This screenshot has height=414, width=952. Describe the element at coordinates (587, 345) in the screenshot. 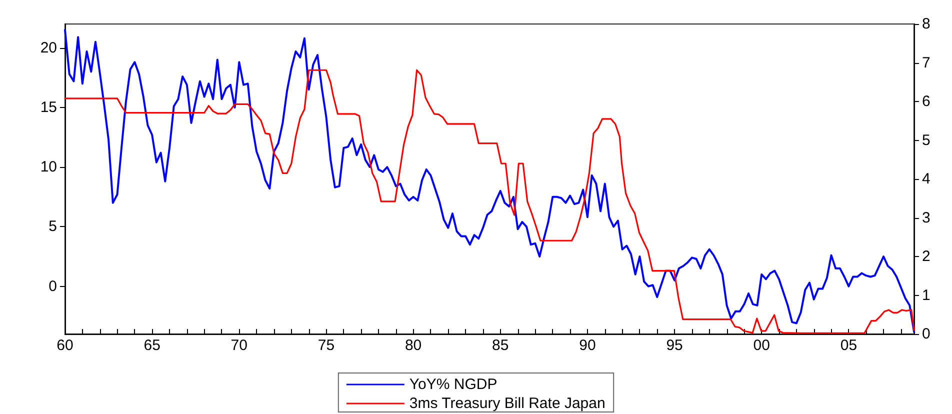

I see `x-tick-label: 90` at that location.